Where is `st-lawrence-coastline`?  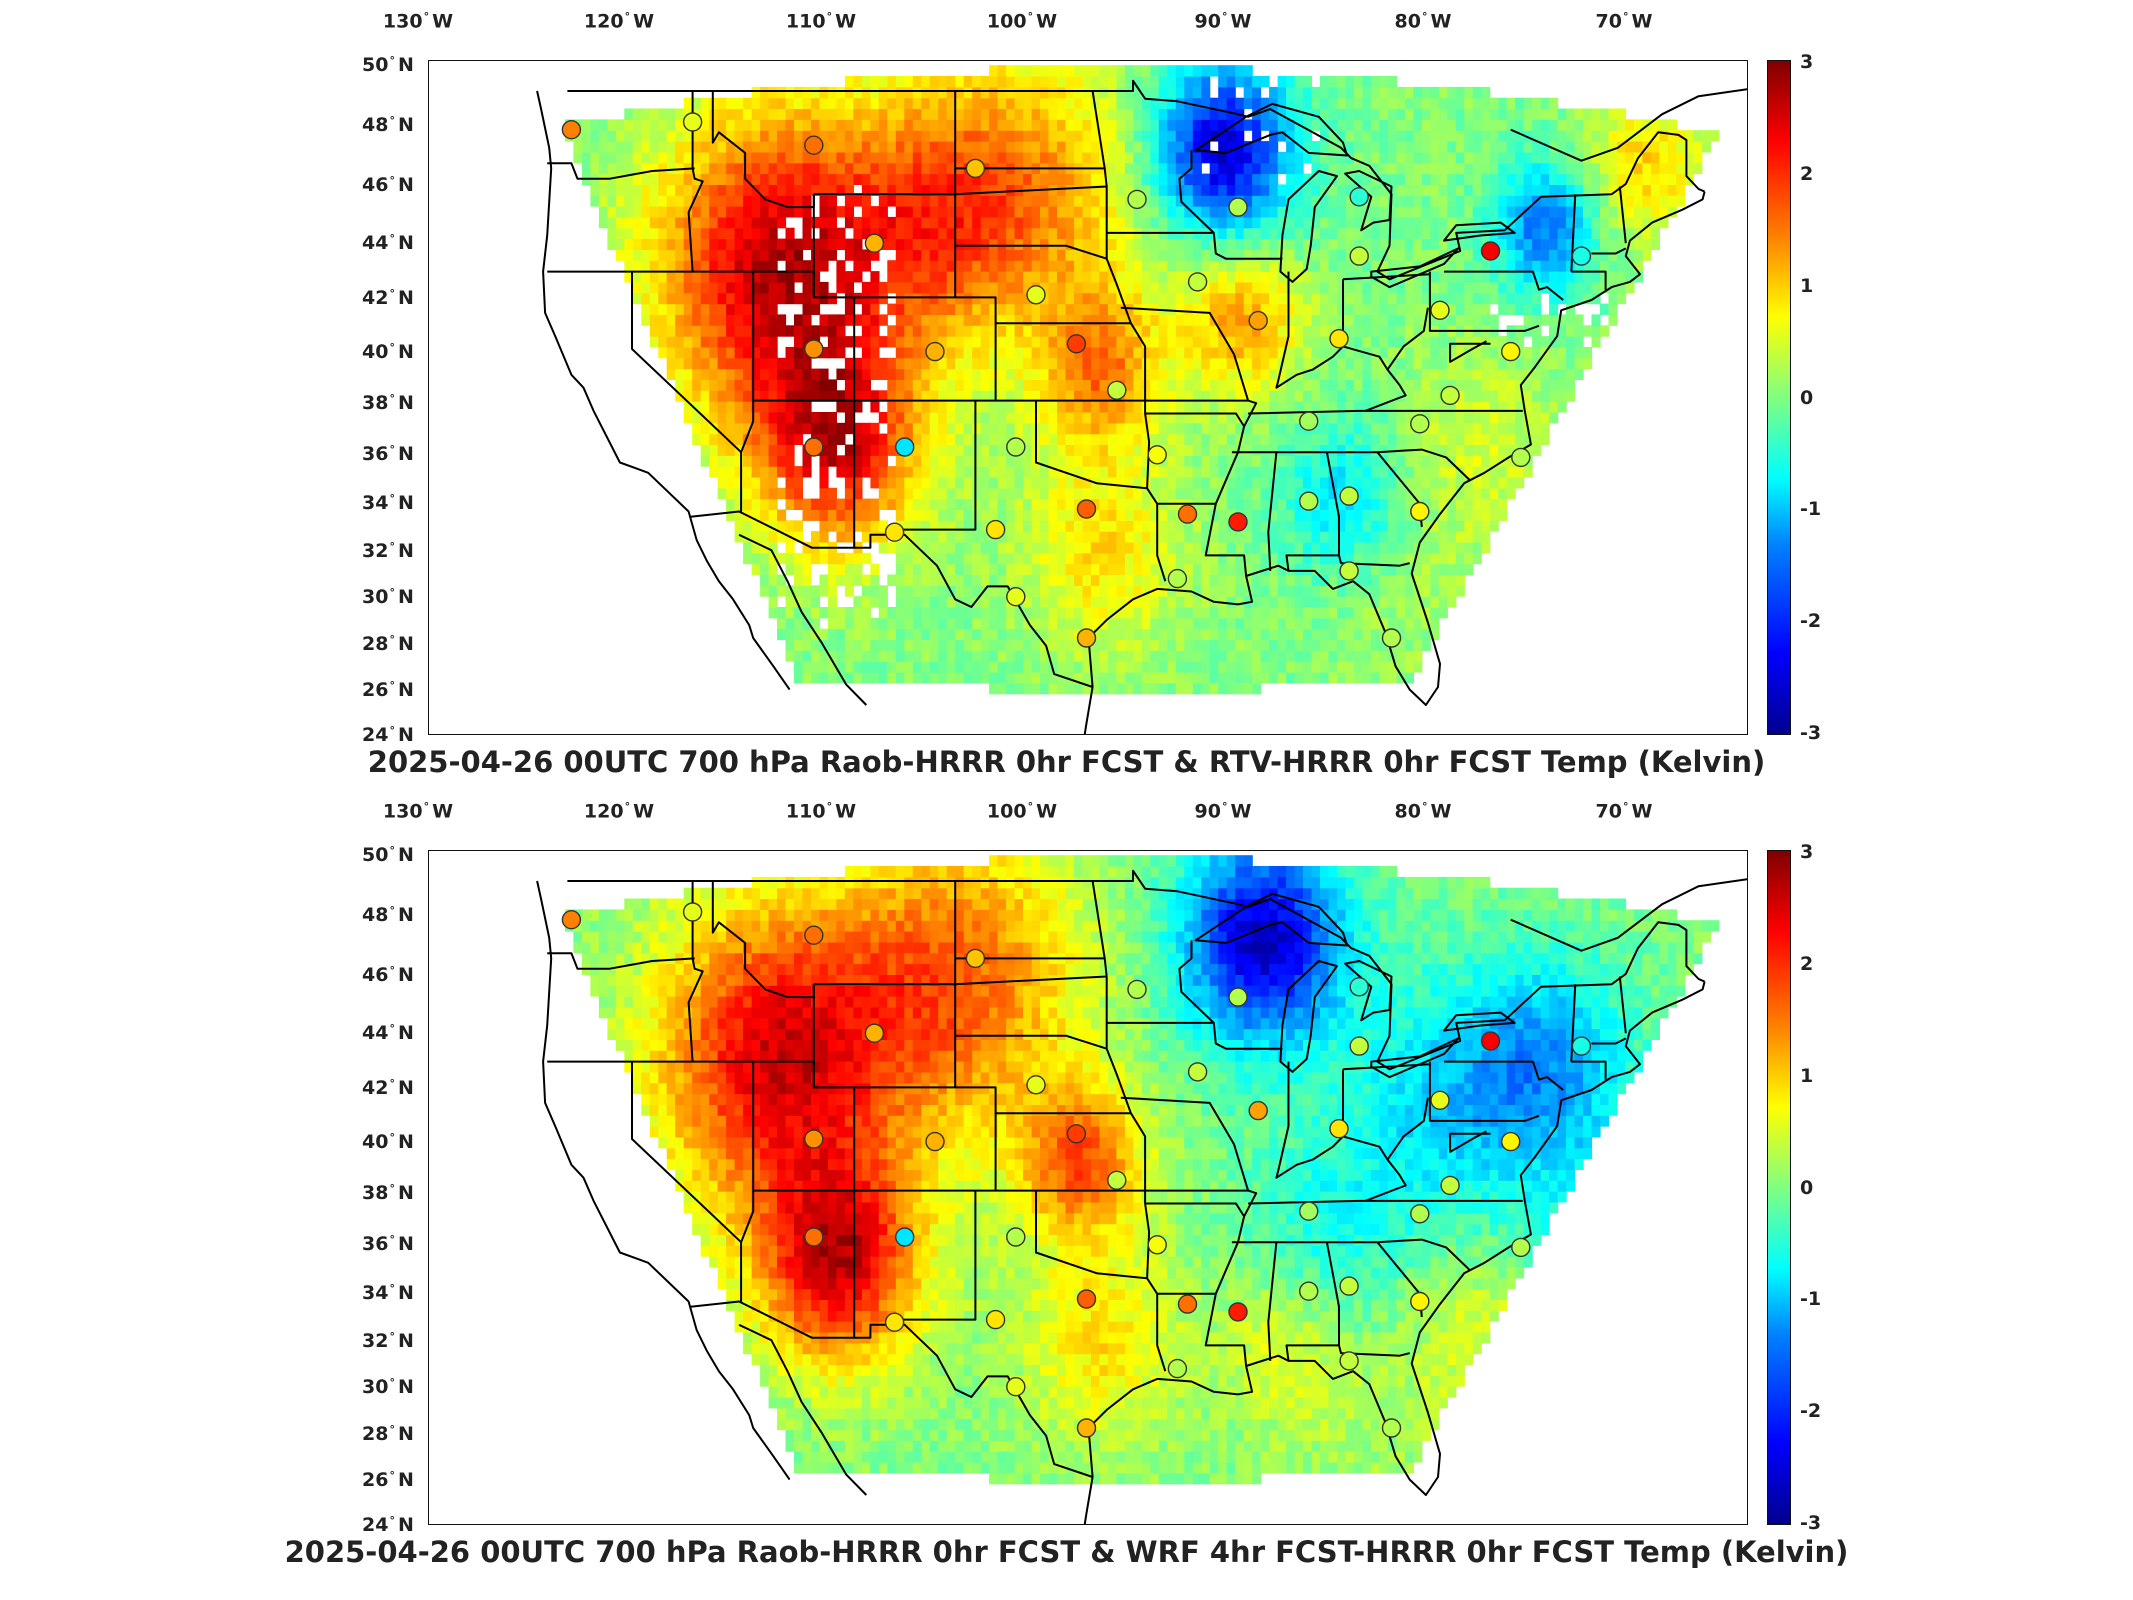 st-lawrence-coastline is located at coordinates (1628, 915).